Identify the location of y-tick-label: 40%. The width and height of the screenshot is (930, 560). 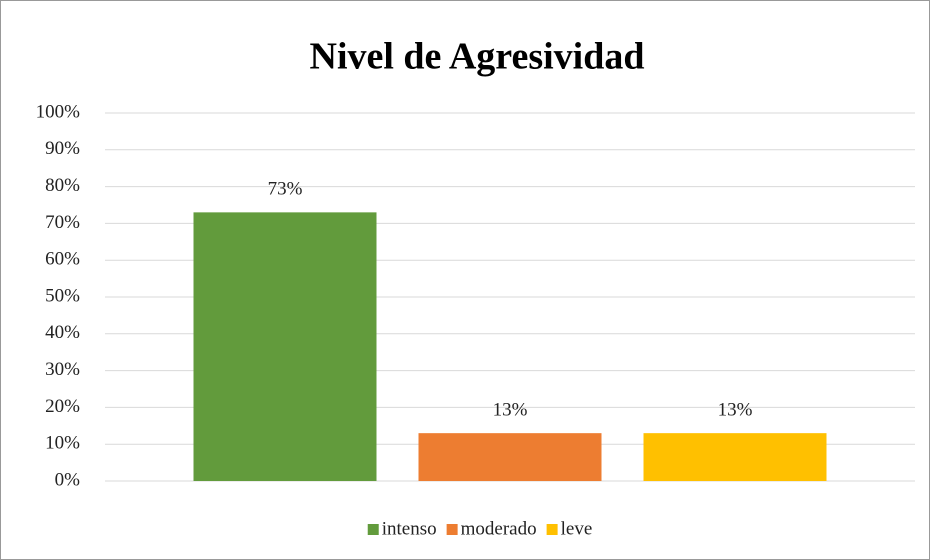
(62, 332).